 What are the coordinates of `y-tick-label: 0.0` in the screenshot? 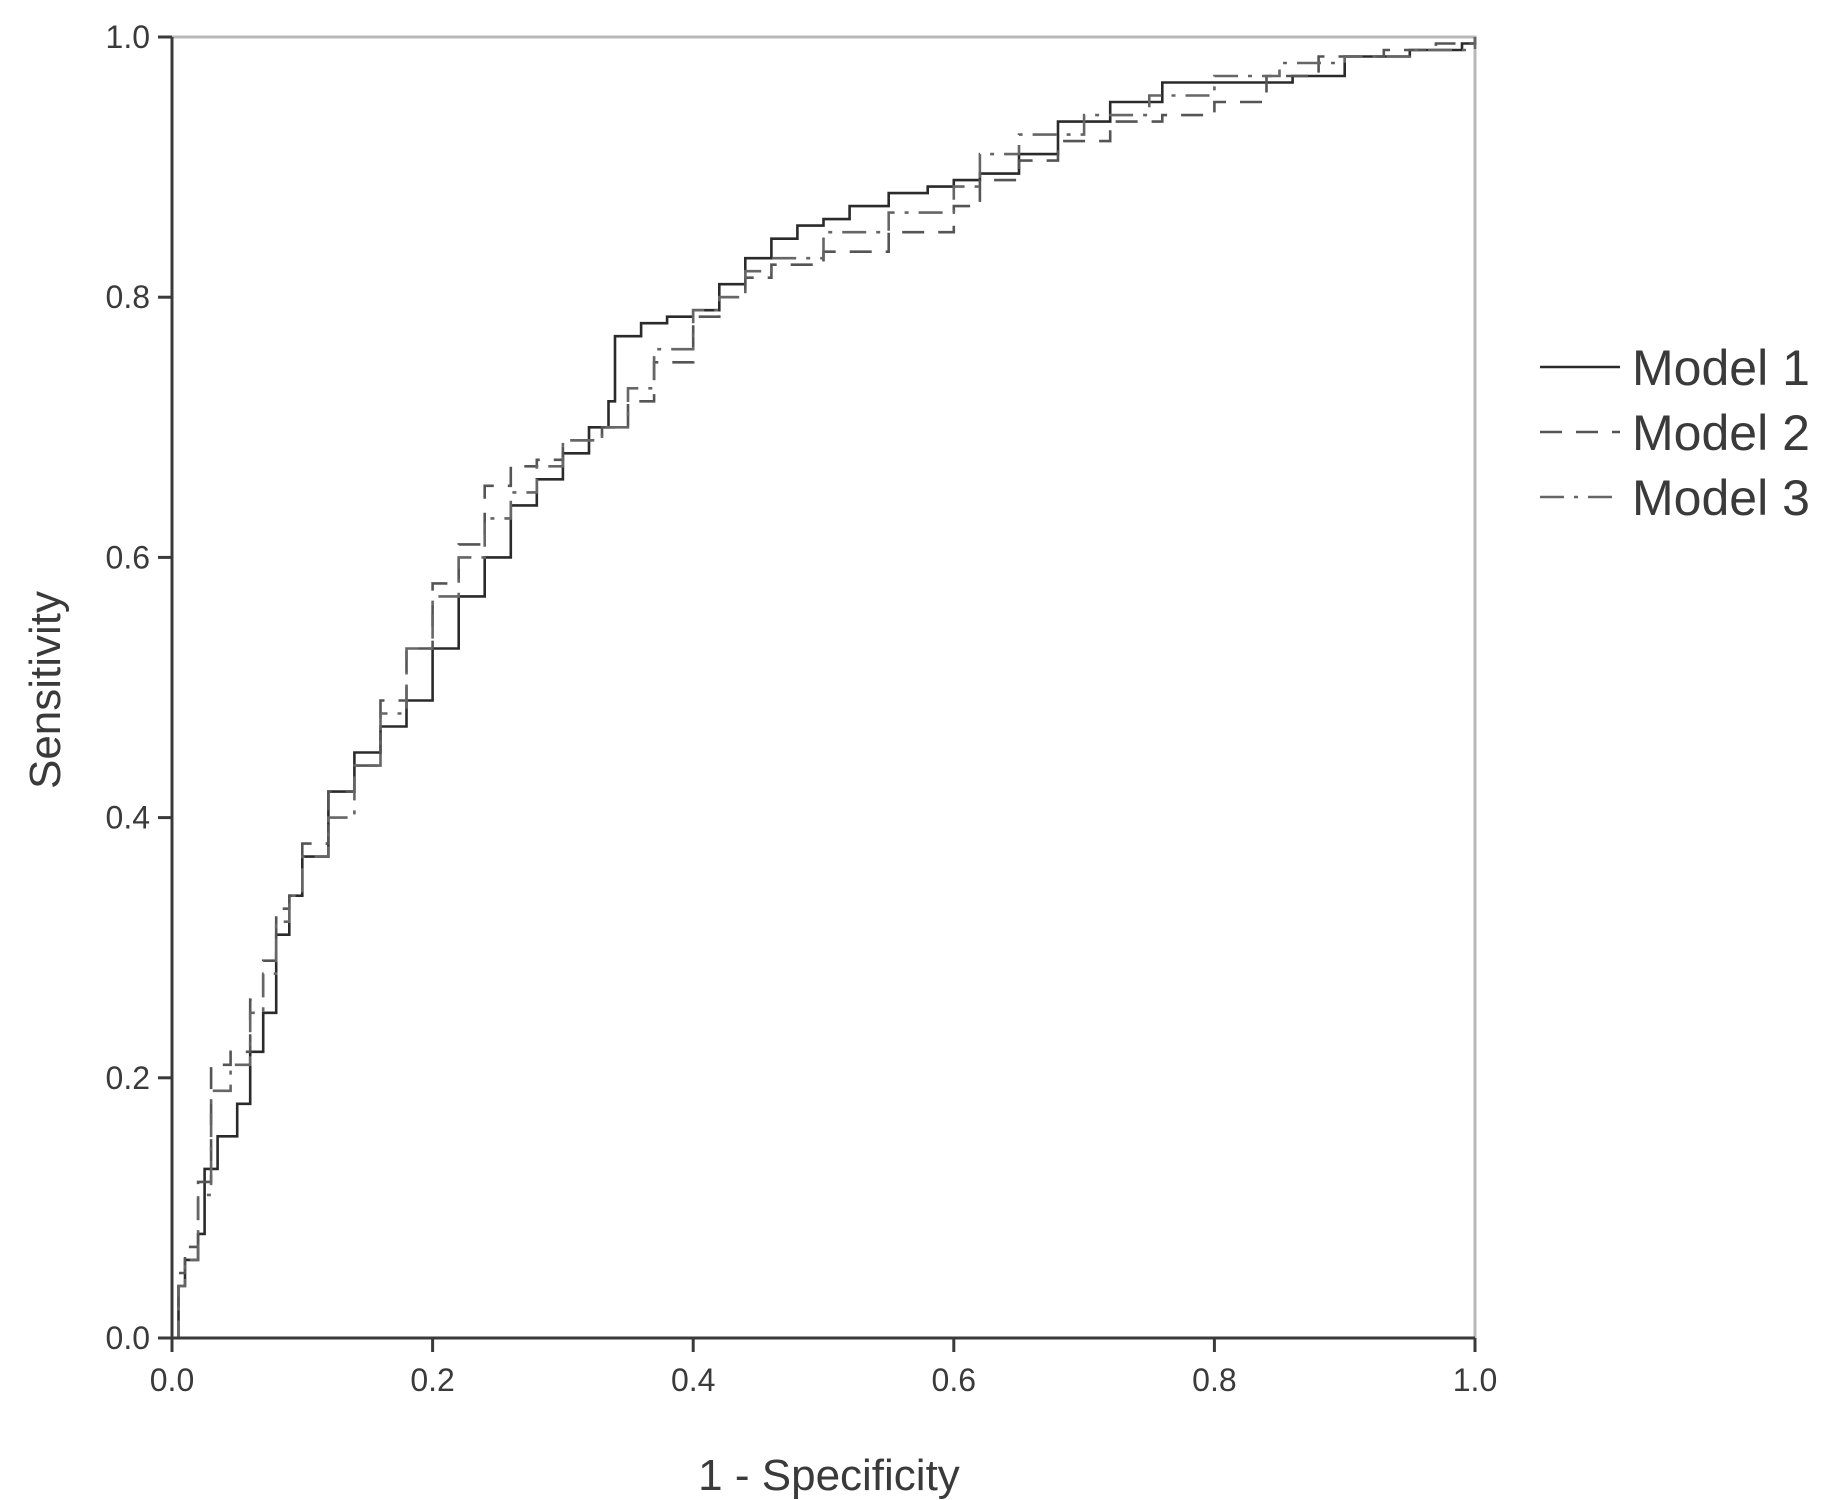 It's located at (128, 1338).